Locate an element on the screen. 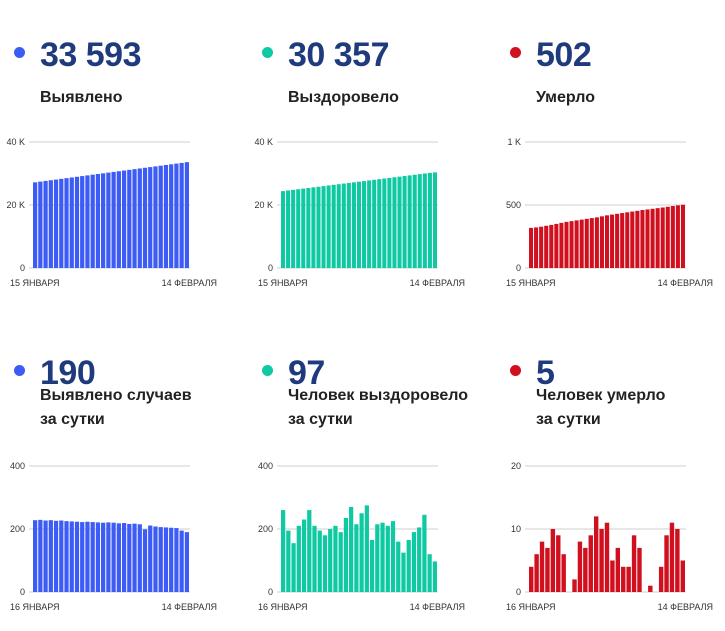  y-tick-label: 1 K is located at coordinates (514, 142).